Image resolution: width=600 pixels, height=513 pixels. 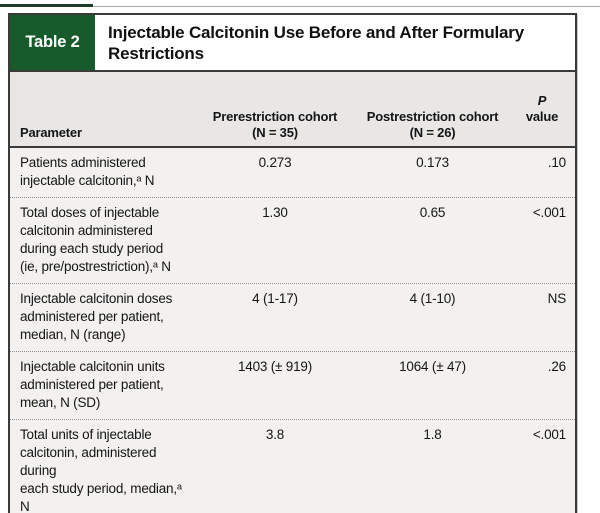 What do you see at coordinates (557, 298) in the screenshot?
I see `p-value-cell: NS` at bounding box center [557, 298].